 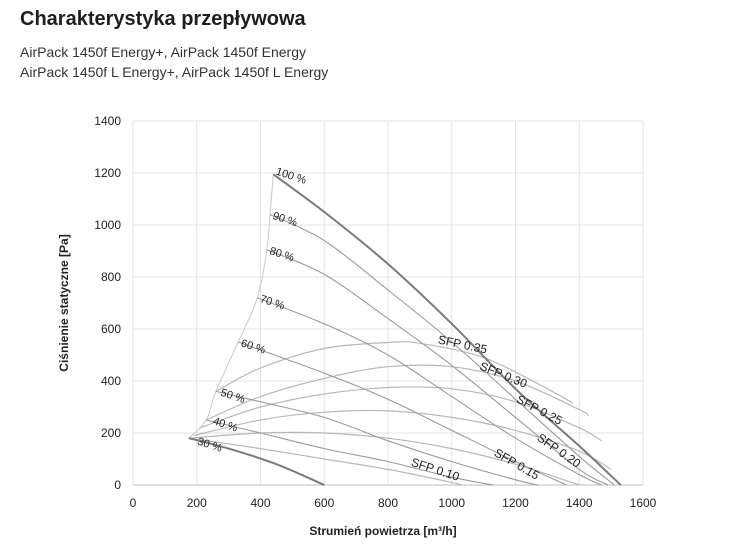 What do you see at coordinates (260, 503) in the screenshot?
I see `x-tick-label: 400` at bounding box center [260, 503].